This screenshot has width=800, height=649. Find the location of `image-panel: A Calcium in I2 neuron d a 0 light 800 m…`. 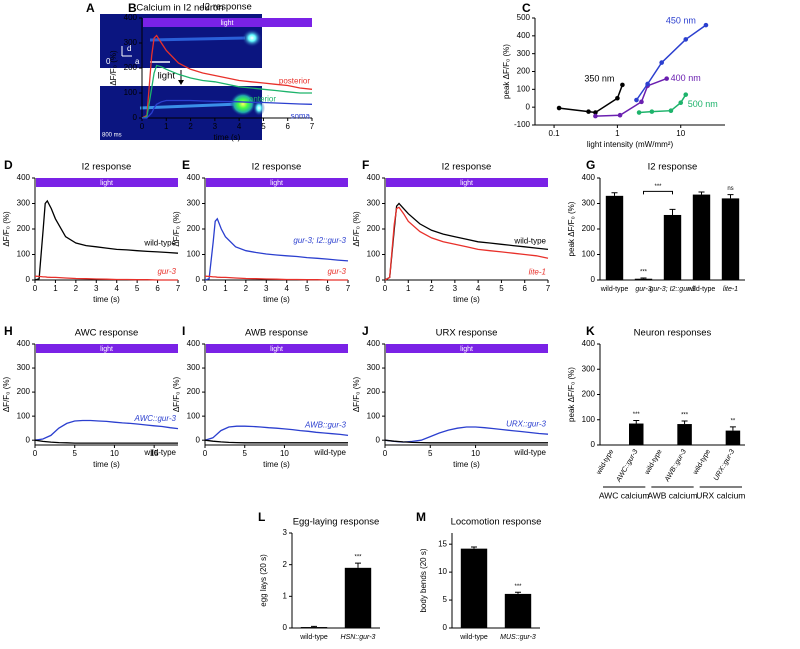

image-panel: A Calcium in I2 neuron d a 0 light 800 m… is located at coordinates (175, 70).